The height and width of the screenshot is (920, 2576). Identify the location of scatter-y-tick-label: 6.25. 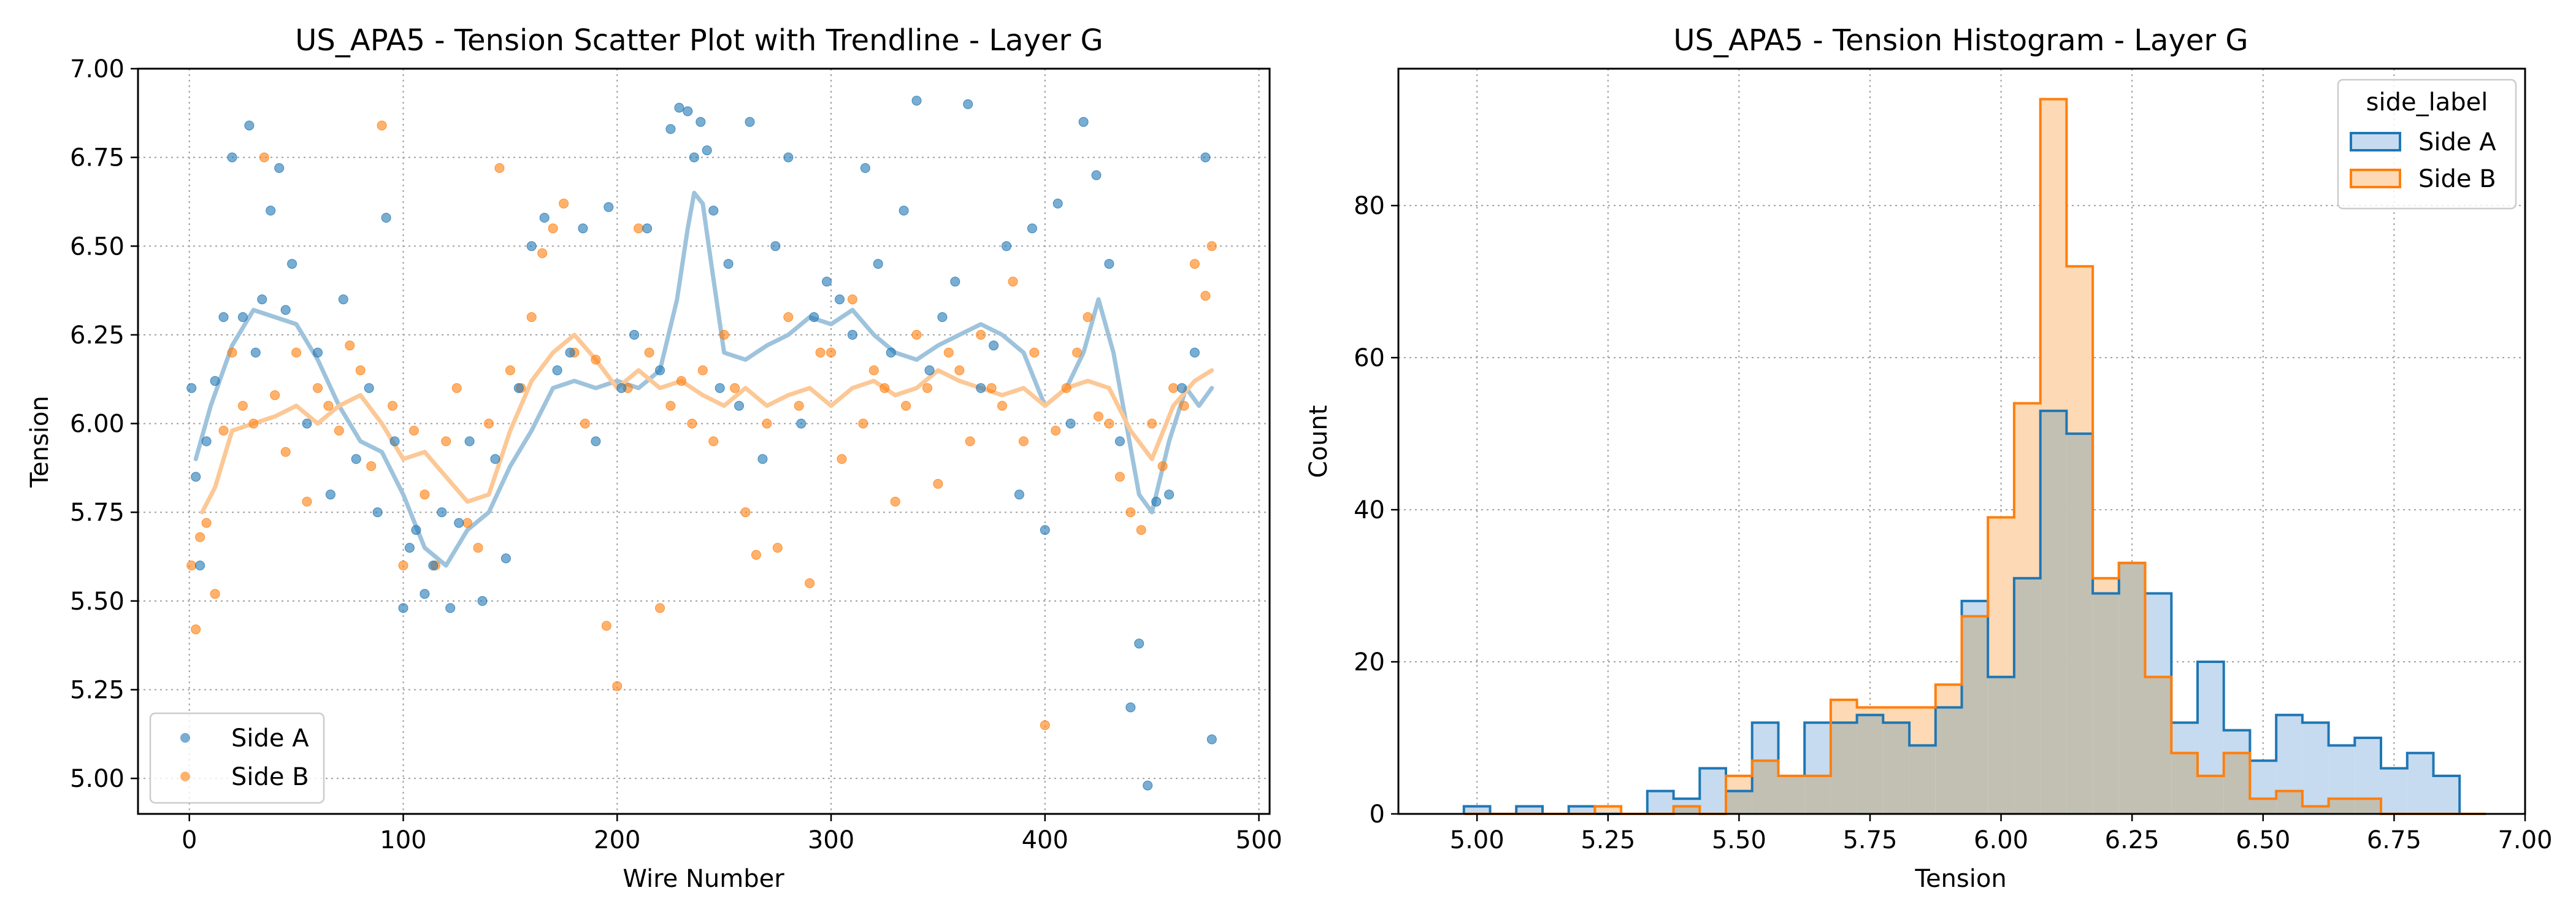
(97, 335).